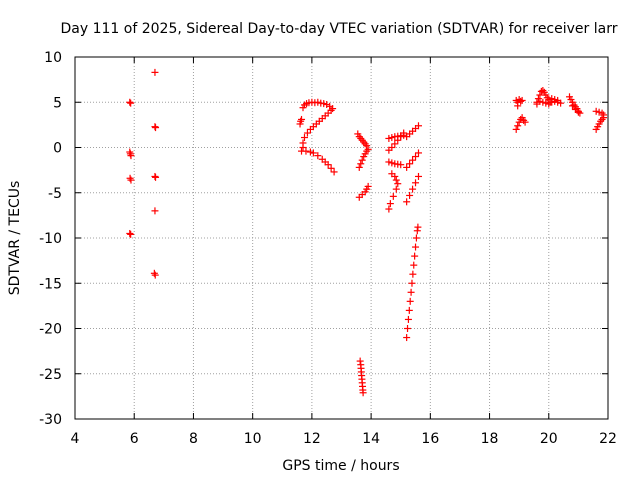  What do you see at coordinates (134, 439) in the screenshot?
I see `x-tick-label: 6` at bounding box center [134, 439].